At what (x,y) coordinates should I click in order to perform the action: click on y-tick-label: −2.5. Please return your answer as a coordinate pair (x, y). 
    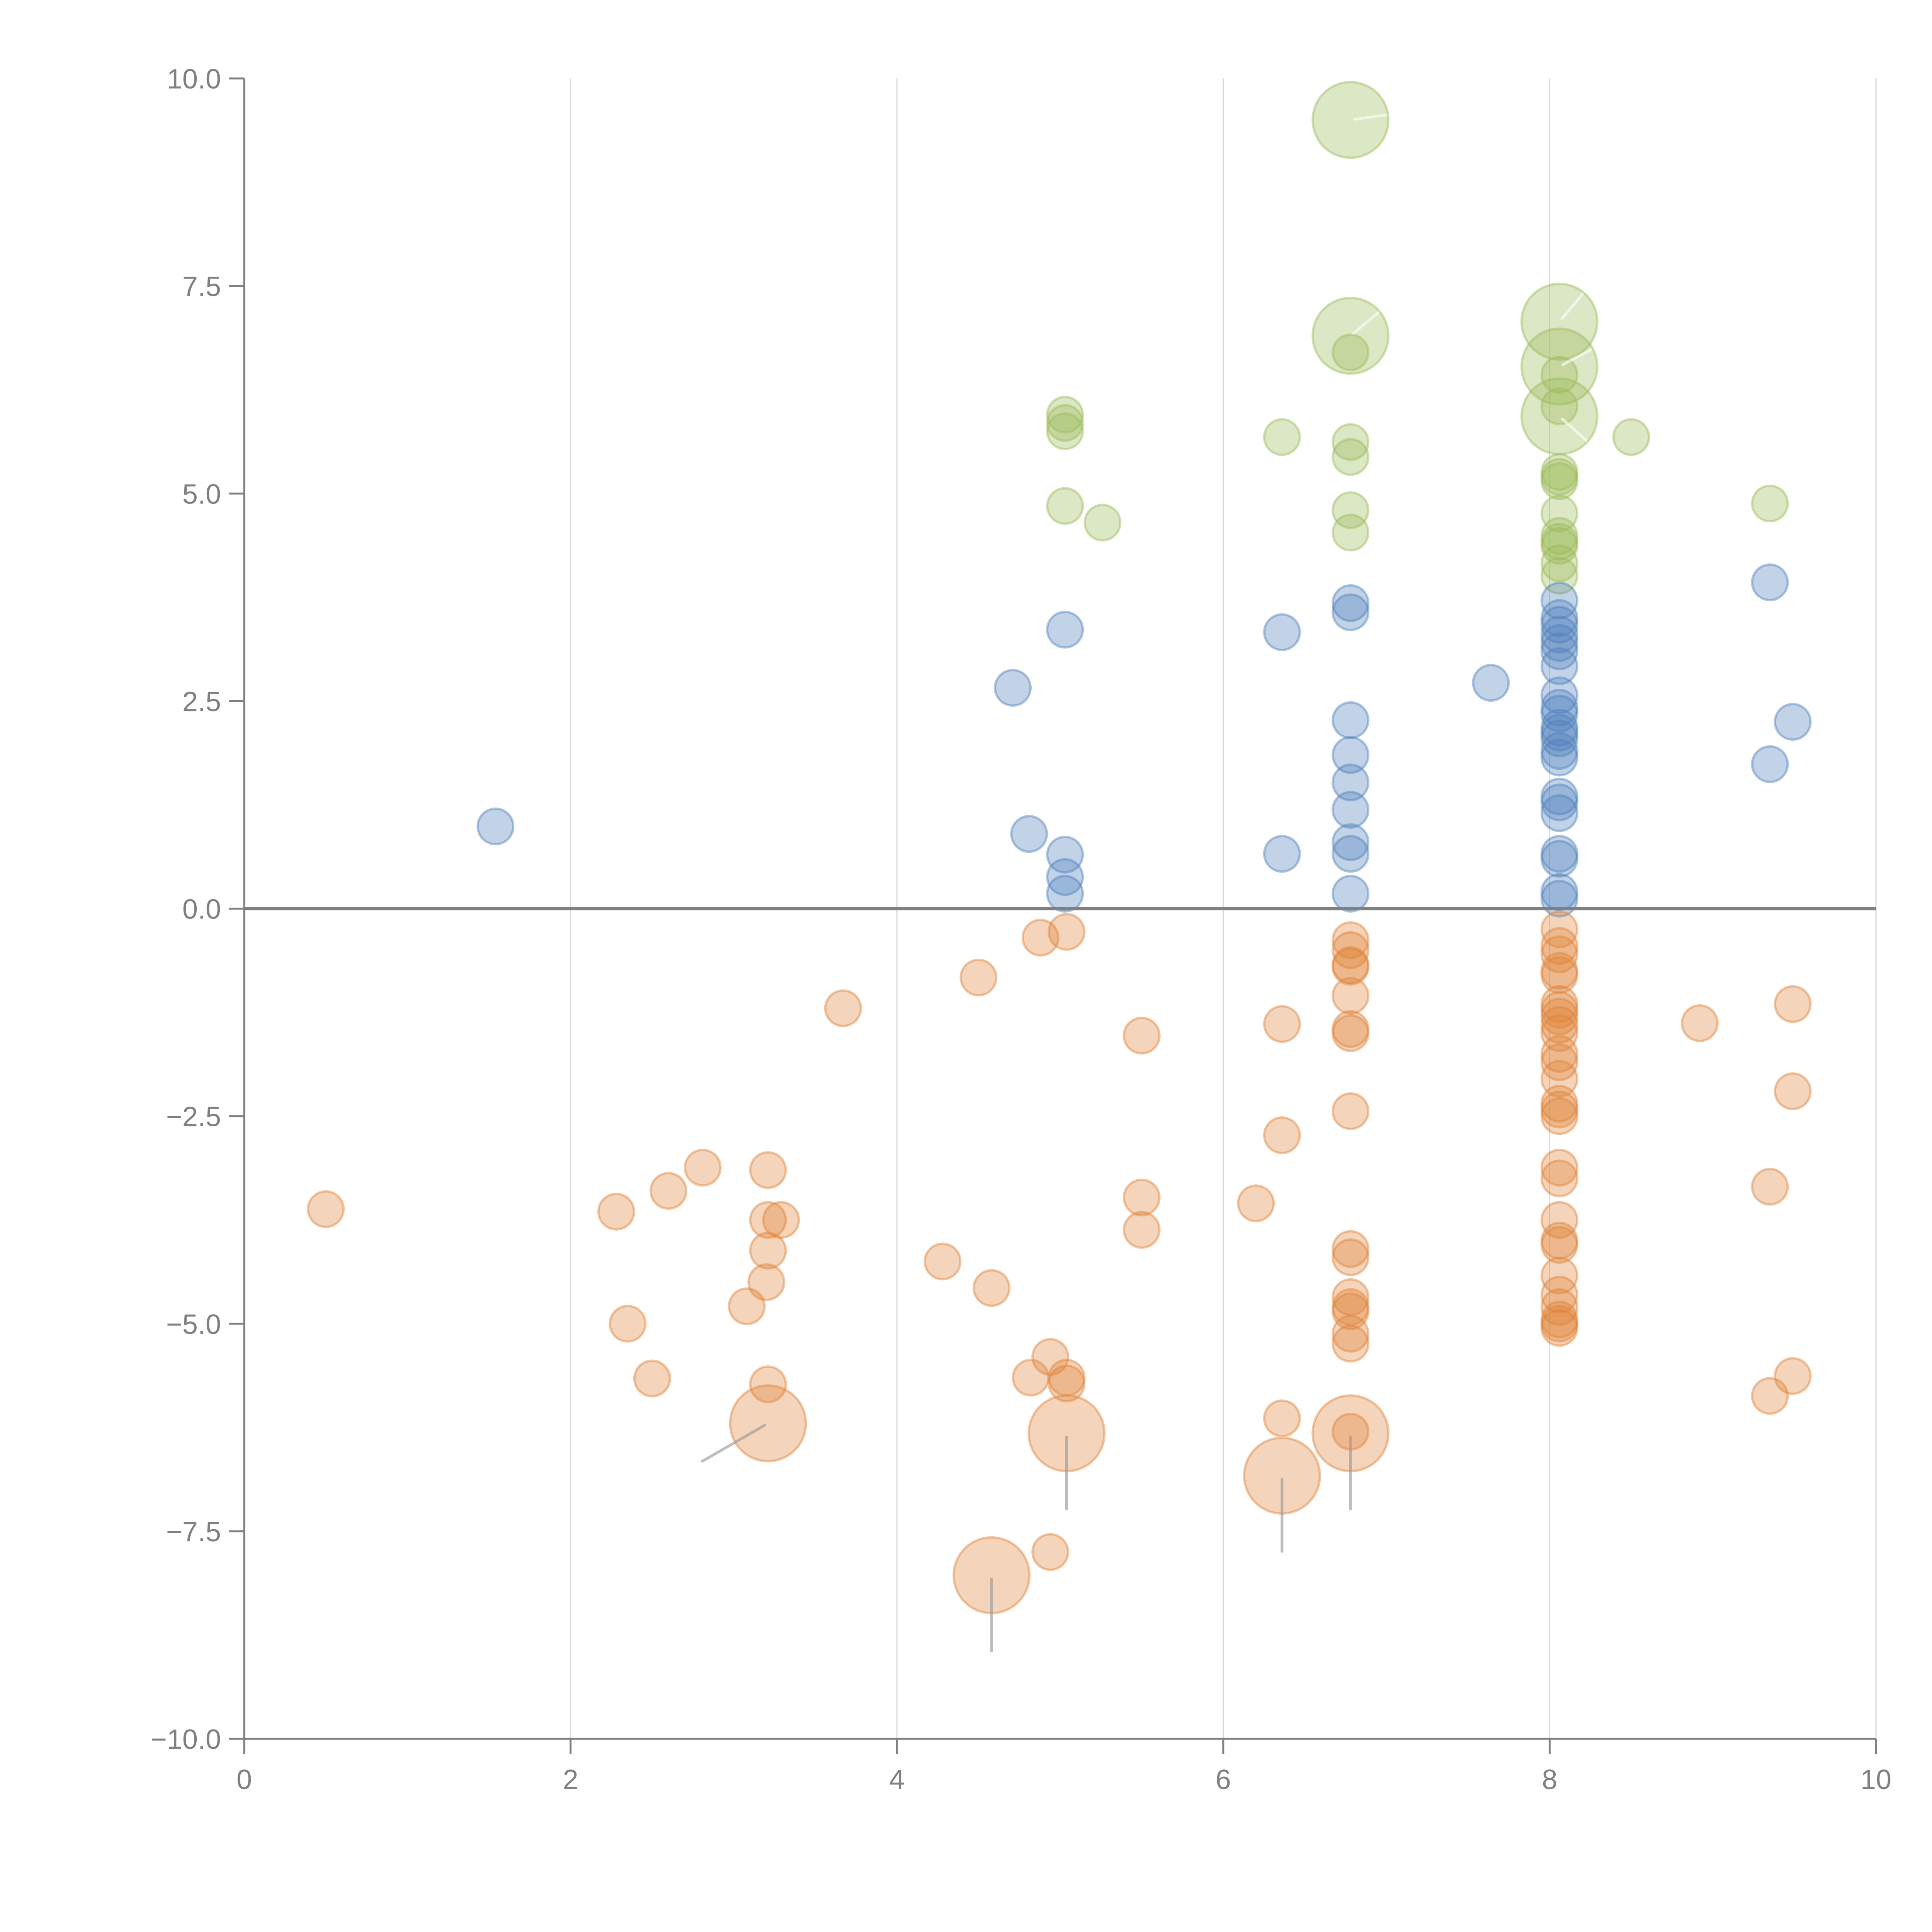
    Looking at the image, I should click on (193, 1118).